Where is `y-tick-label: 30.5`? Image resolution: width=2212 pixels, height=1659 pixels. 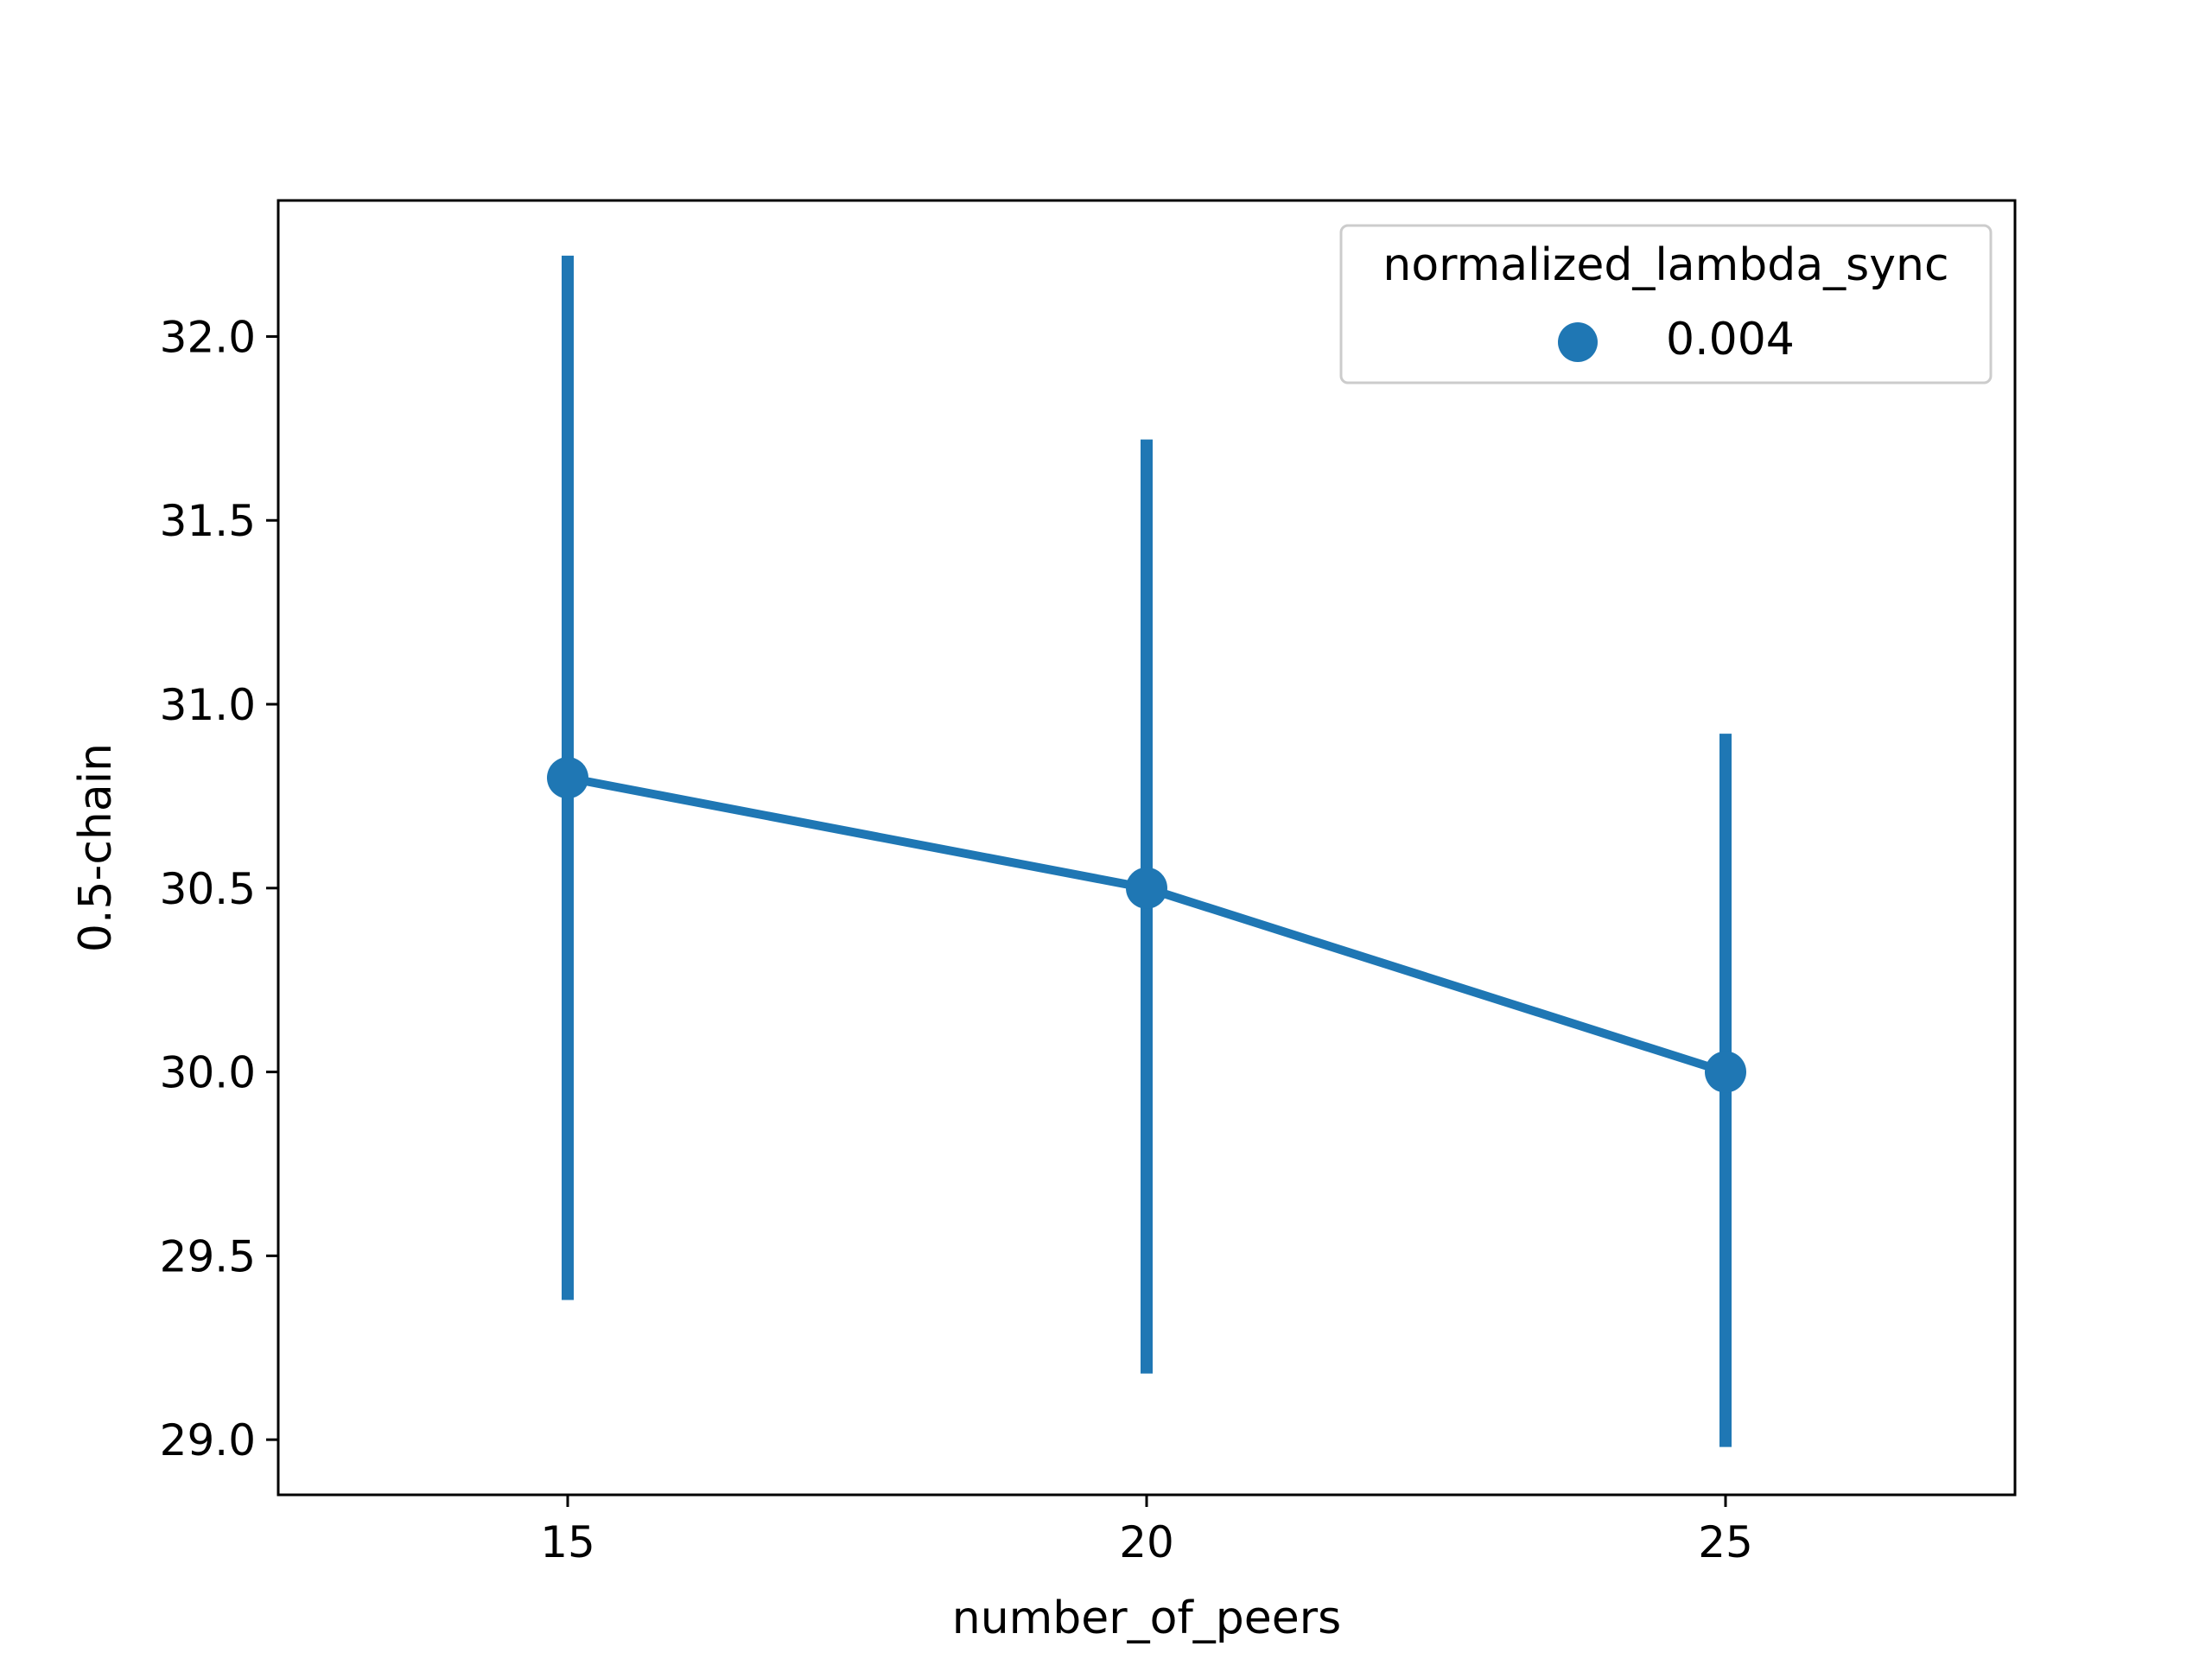 y-tick-label: 30.5 is located at coordinates (208, 889).